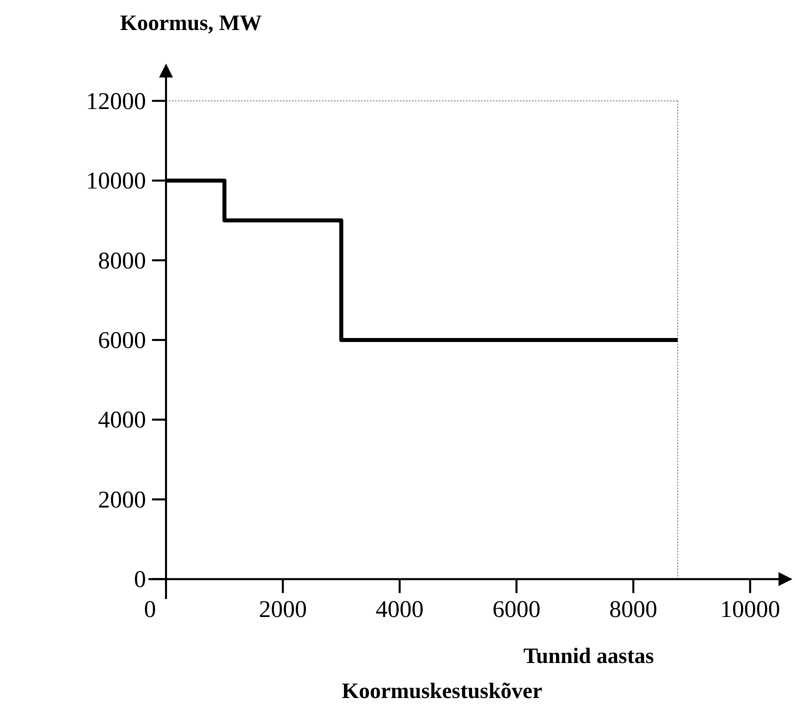  I want to click on y-tick-label: 6000, so click(122, 341).